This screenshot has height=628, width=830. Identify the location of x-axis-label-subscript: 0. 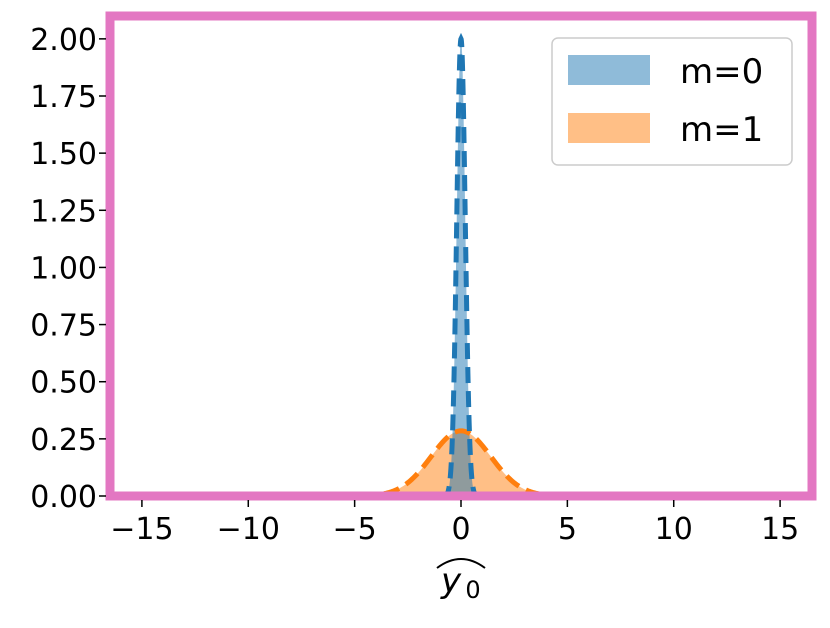
(472, 590).